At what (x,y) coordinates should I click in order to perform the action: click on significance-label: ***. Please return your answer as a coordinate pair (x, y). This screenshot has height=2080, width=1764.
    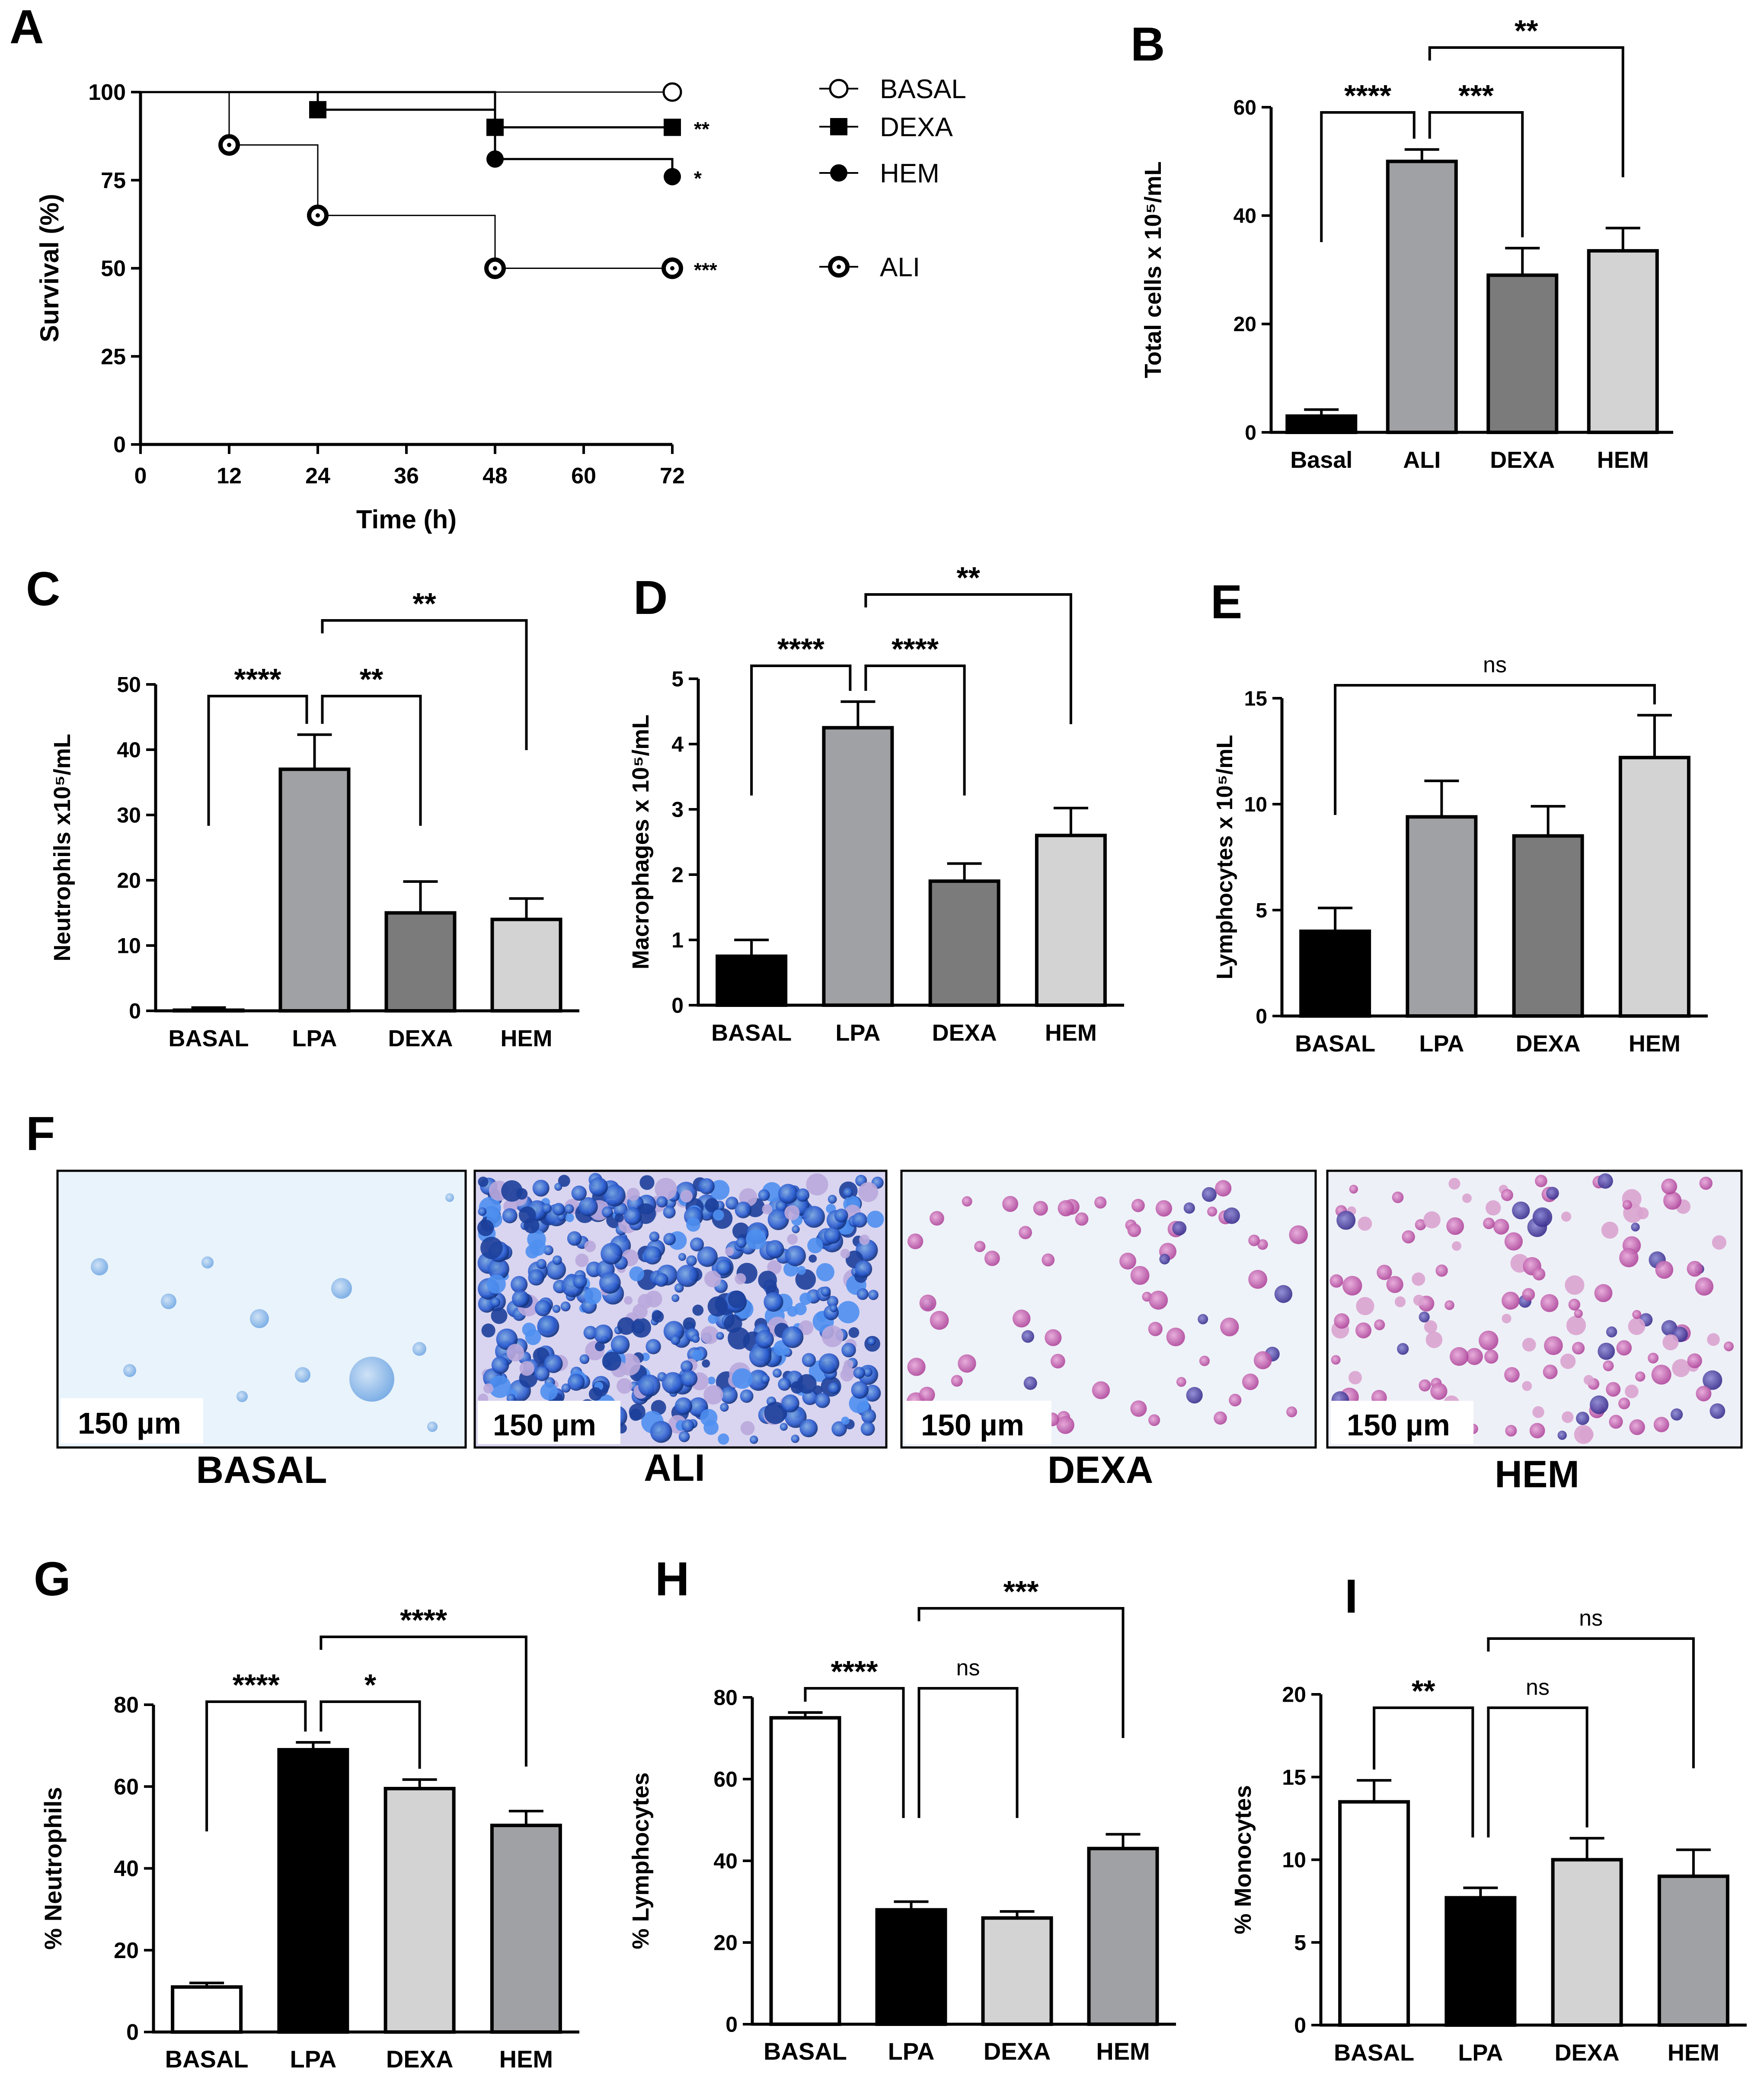
    Looking at the image, I should click on (1021, 1591).